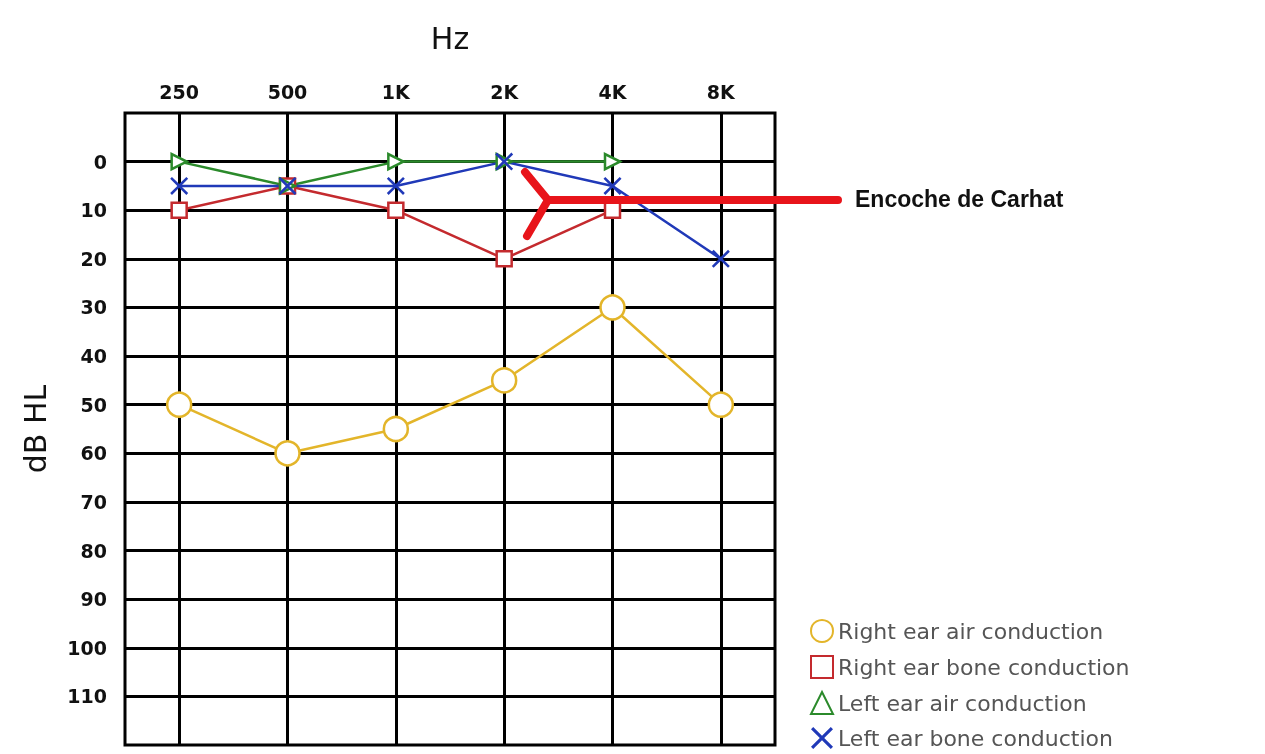 The width and height of the screenshot is (1265, 754). What do you see at coordinates (93, 453) in the screenshot?
I see `y-tick-label: 60` at bounding box center [93, 453].